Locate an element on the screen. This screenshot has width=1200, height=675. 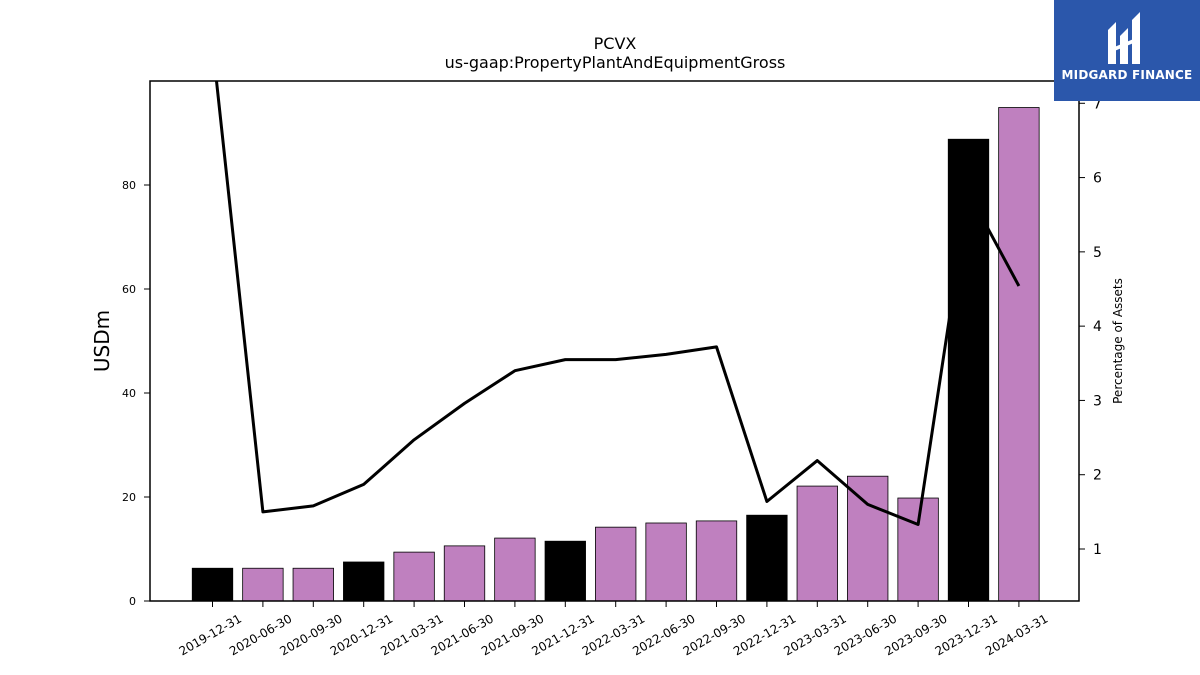
chart-subtitle: us-gaap:PropertyPlantAndEquipmentGross is located at coordinates (615, 62).